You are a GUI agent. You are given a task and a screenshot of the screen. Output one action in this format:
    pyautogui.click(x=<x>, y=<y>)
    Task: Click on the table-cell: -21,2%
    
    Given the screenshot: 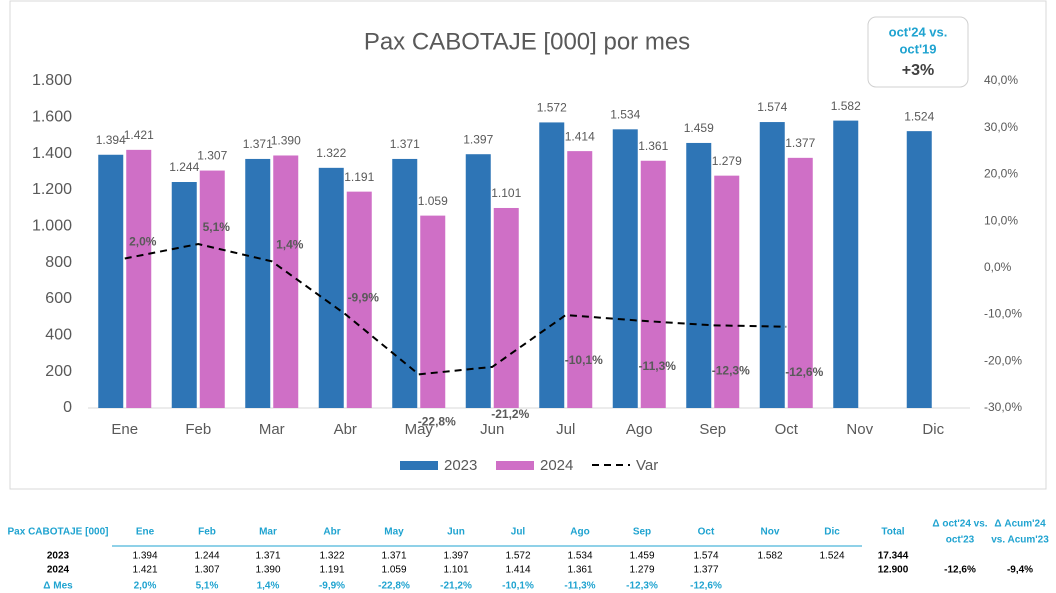 What is the action you would take?
    pyautogui.click(x=456, y=586)
    